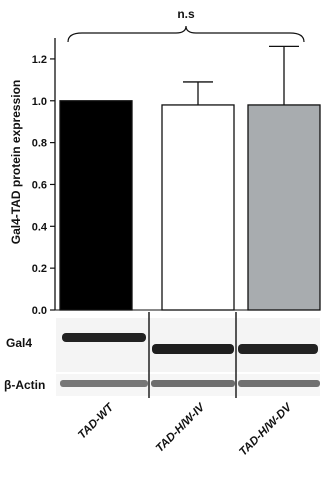 The width and height of the screenshot is (323, 492). Describe the element at coordinates (44, 177) in the screenshot. I see `y-axis: 0.0 0.2 0.4 0.6 0.8 1.0 1.2` at that location.